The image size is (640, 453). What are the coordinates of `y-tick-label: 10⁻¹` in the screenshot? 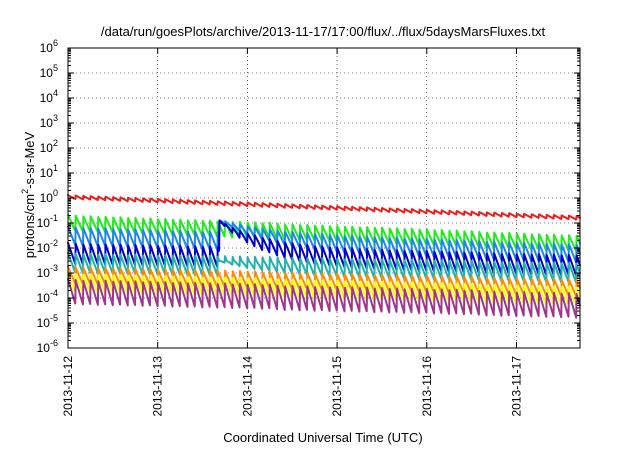 It's located at (47, 221).